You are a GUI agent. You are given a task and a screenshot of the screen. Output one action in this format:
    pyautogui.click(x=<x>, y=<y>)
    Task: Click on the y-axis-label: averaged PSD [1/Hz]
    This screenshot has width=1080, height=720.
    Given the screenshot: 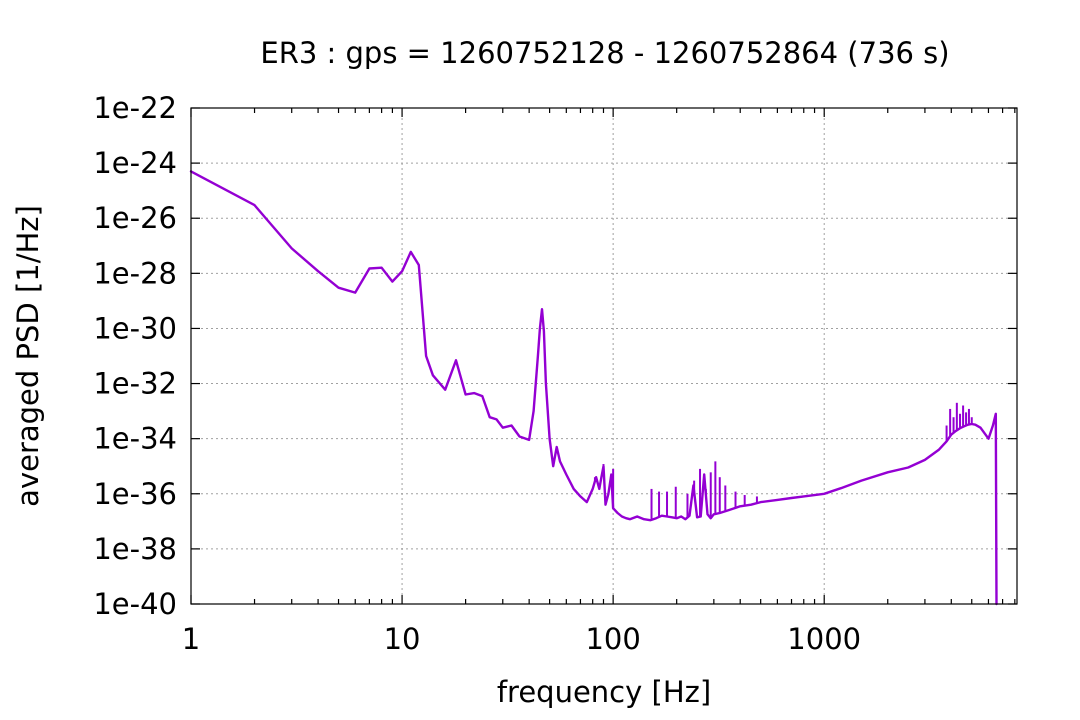 What is the action you would take?
    pyautogui.click(x=28, y=356)
    